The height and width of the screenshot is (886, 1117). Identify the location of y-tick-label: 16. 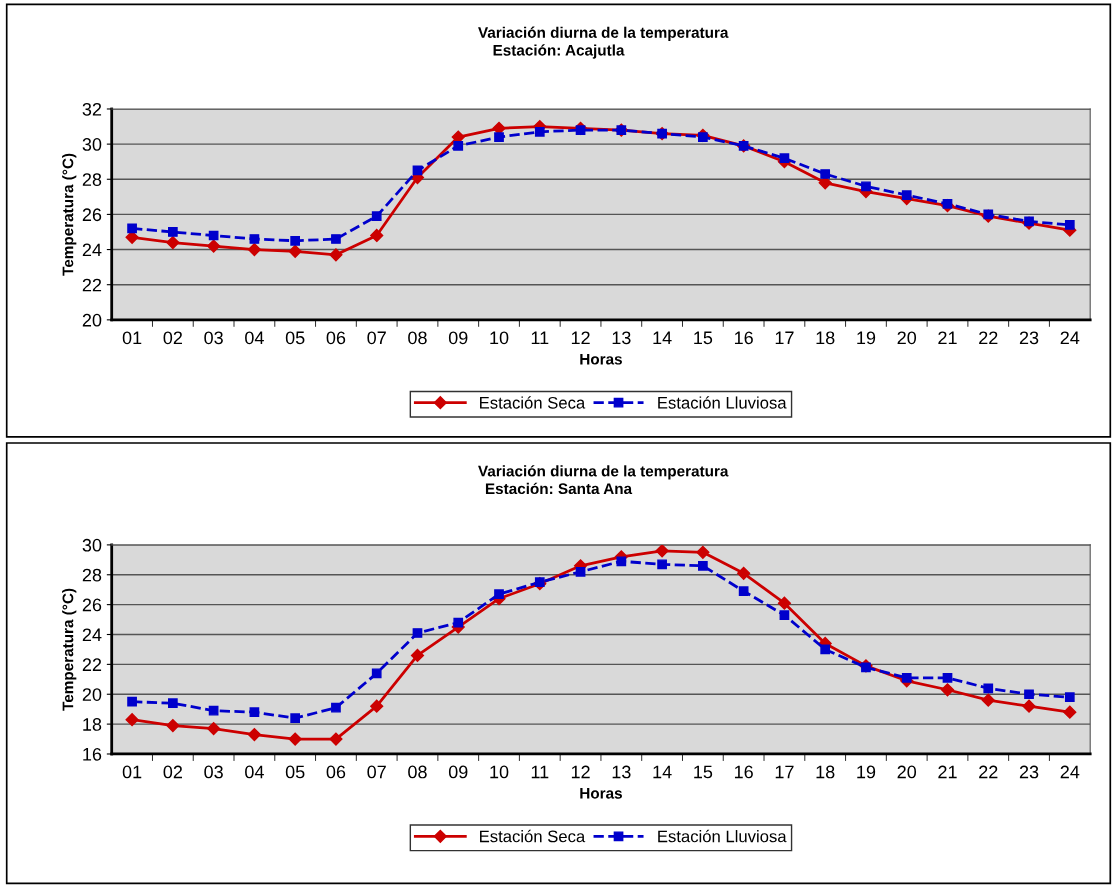
(92, 754).